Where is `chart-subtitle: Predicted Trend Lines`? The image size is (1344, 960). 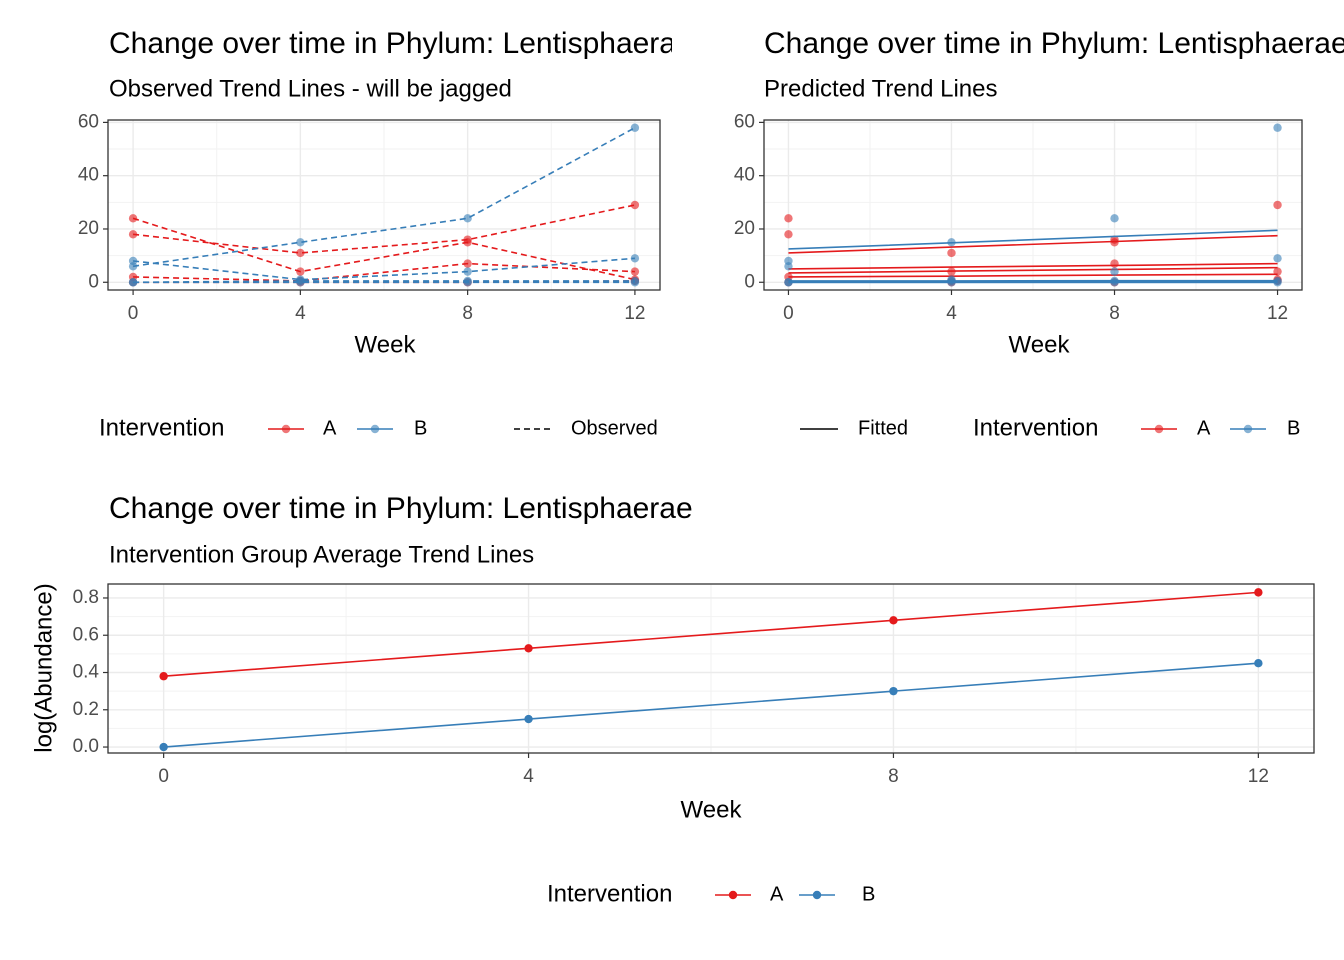
chart-subtitle: Predicted Trend Lines is located at coordinates (880, 88).